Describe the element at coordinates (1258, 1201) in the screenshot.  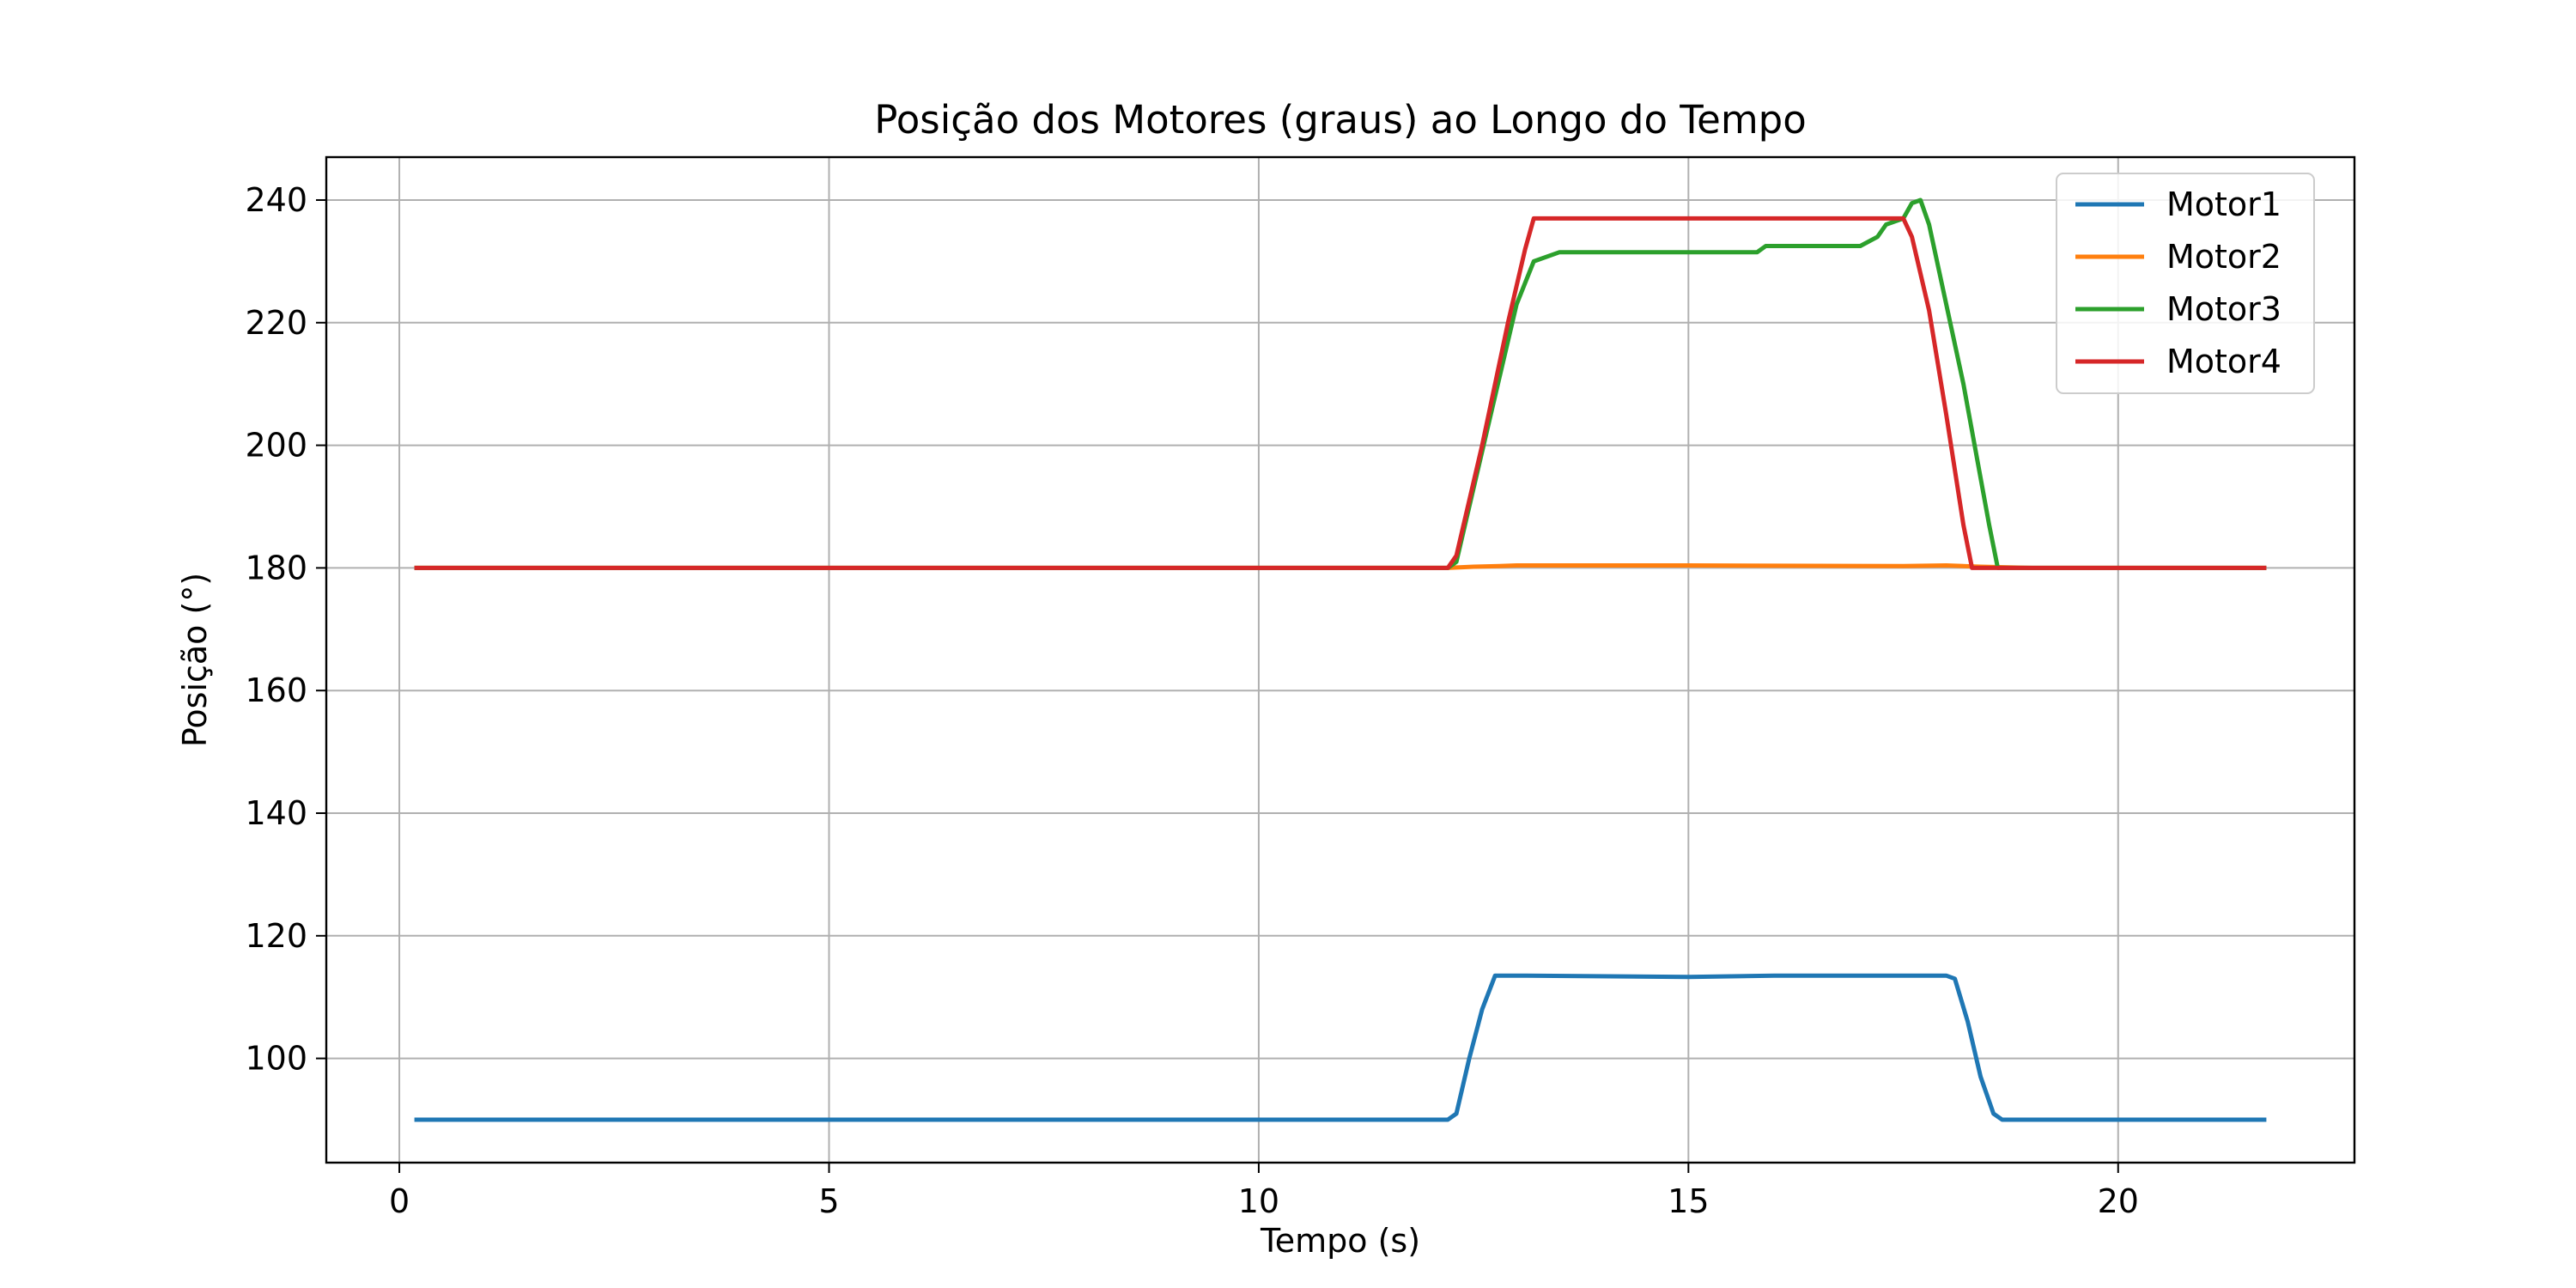
I see `x-tick-label: 10` at that location.